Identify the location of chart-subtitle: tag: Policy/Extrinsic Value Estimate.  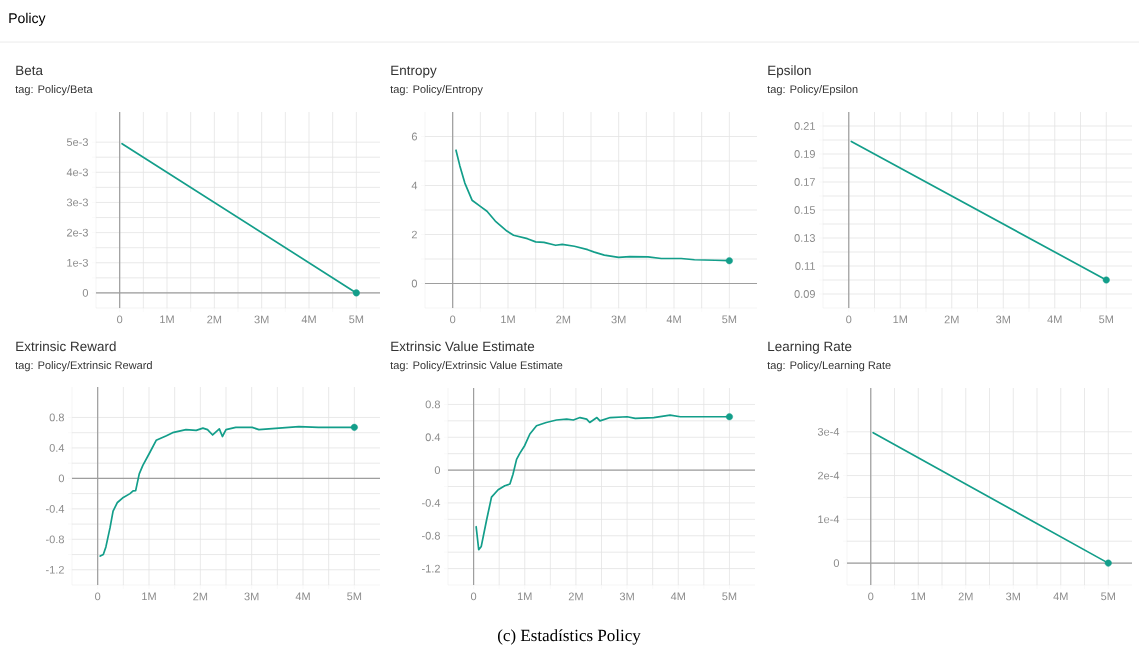
(476, 366).